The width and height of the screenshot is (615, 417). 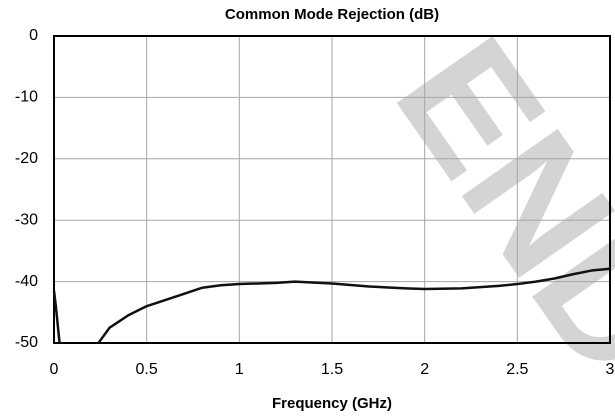 What do you see at coordinates (239, 369) in the screenshot?
I see `x-tick-label: 1` at bounding box center [239, 369].